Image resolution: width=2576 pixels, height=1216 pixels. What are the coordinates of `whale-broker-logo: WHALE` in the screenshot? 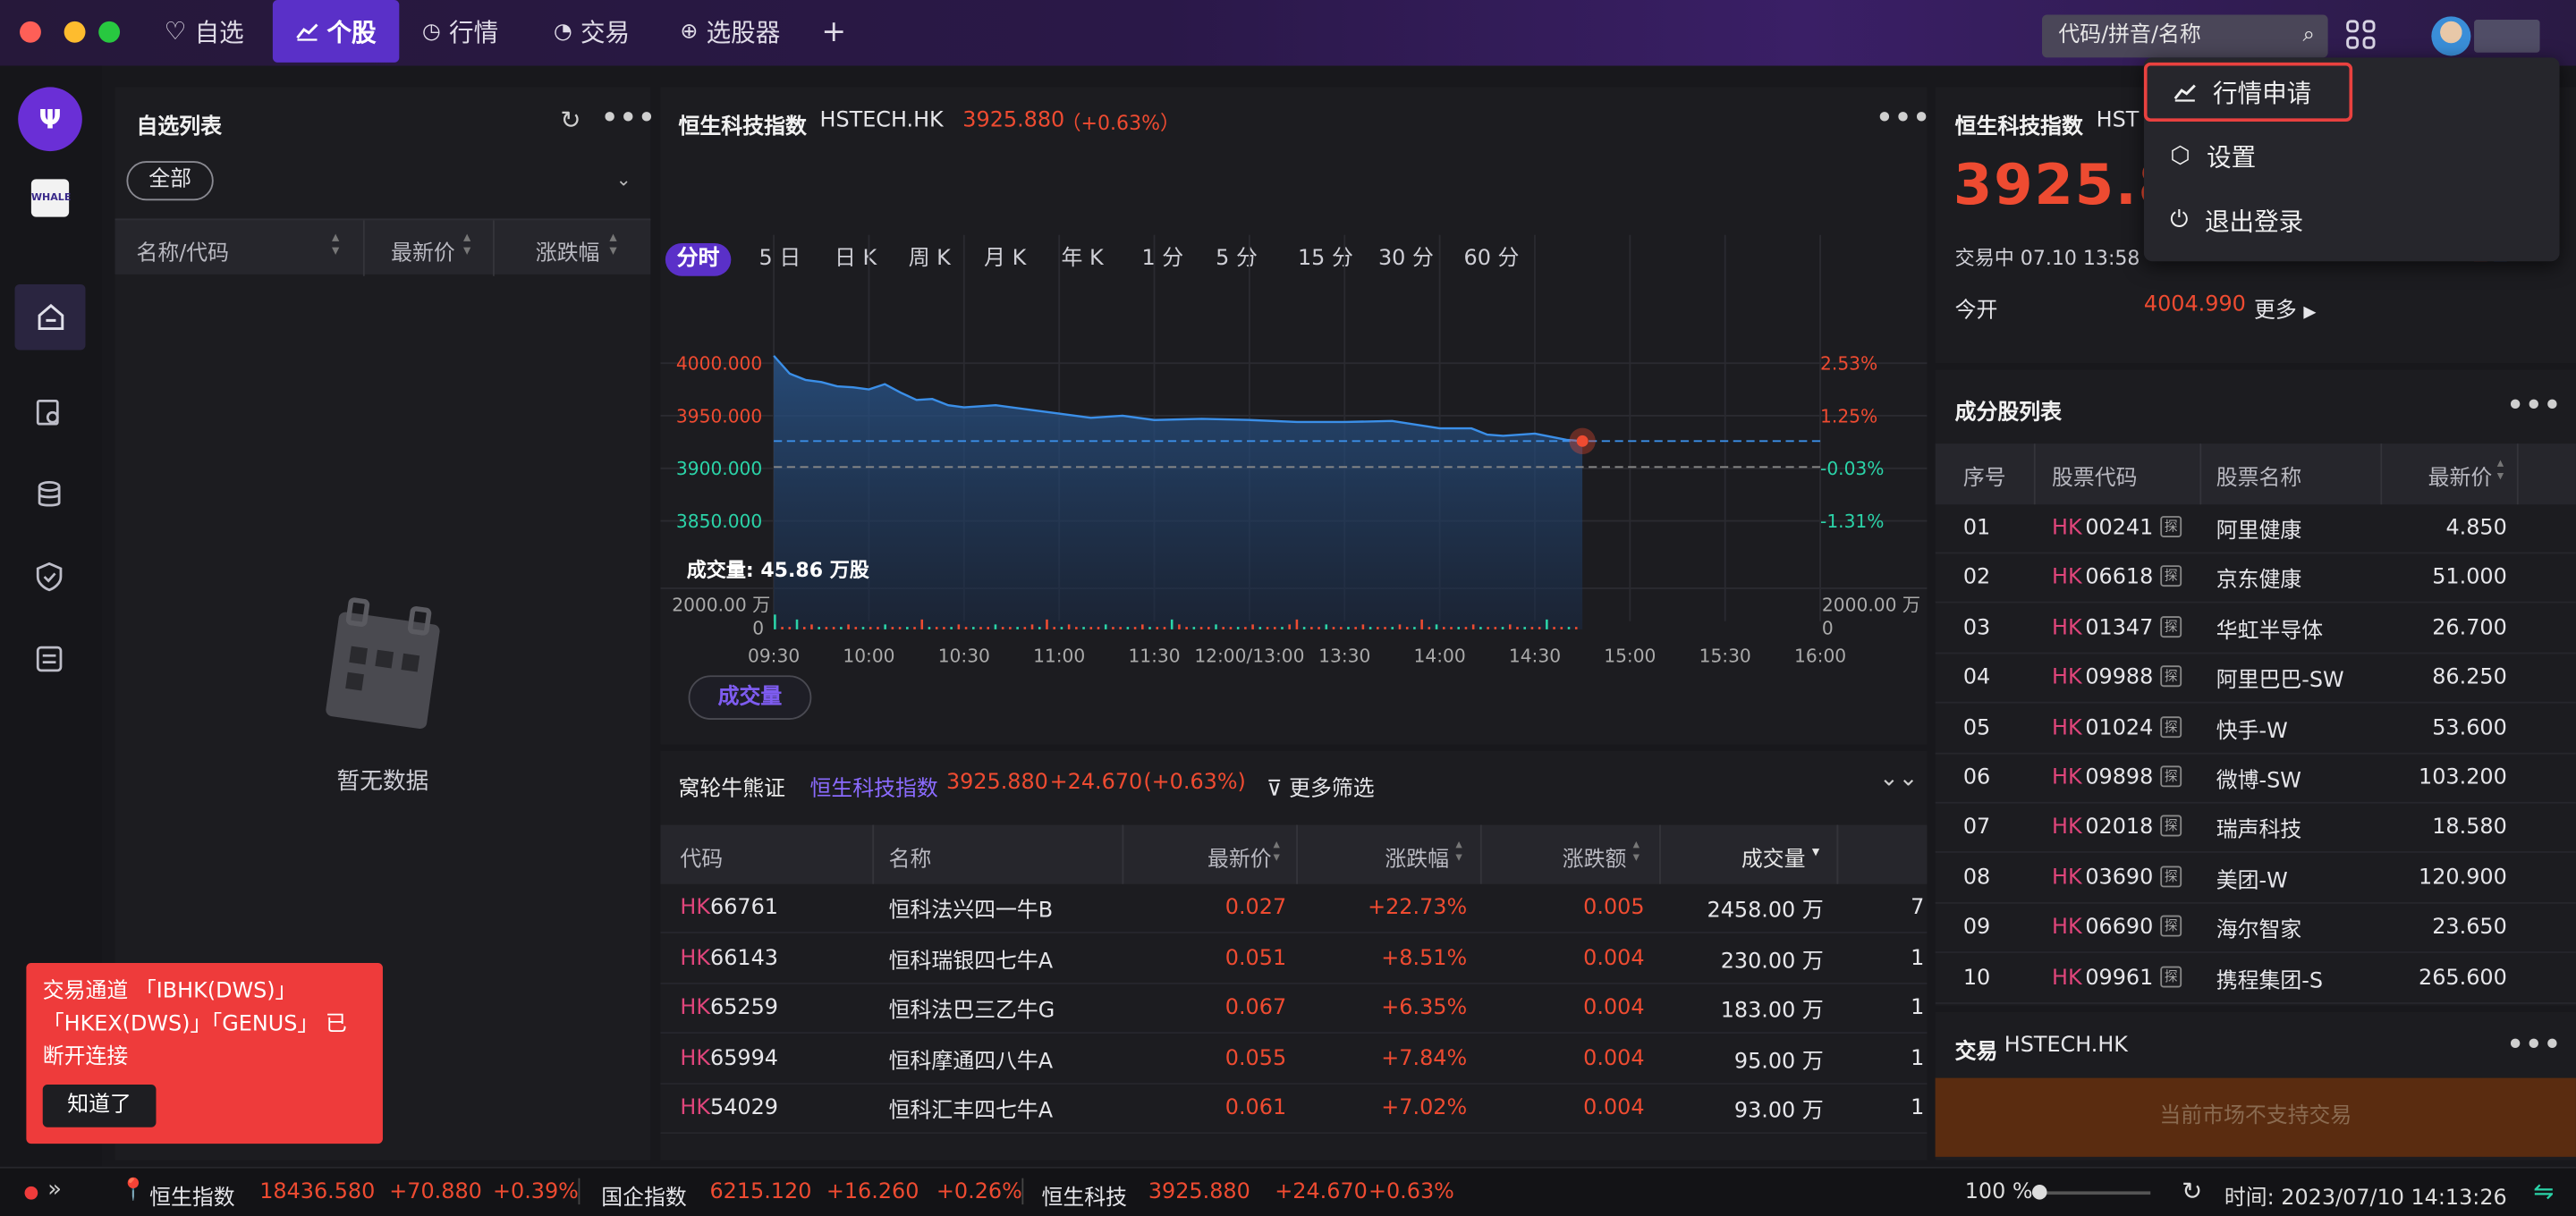 It's located at (50, 198).